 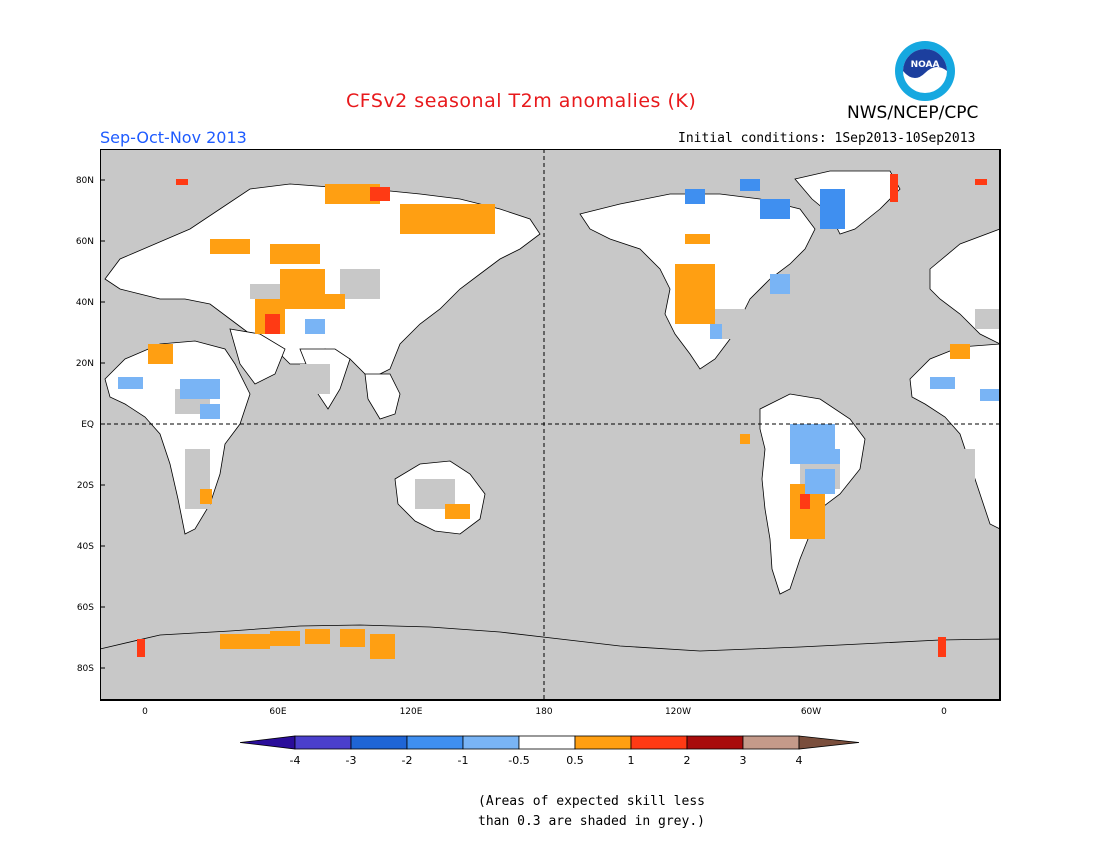 What do you see at coordinates (550, 751) in the screenshot?
I see `colorbar: -4 -3 -2 -1 -0.5 0.5 1 2 3 4` at bounding box center [550, 751].